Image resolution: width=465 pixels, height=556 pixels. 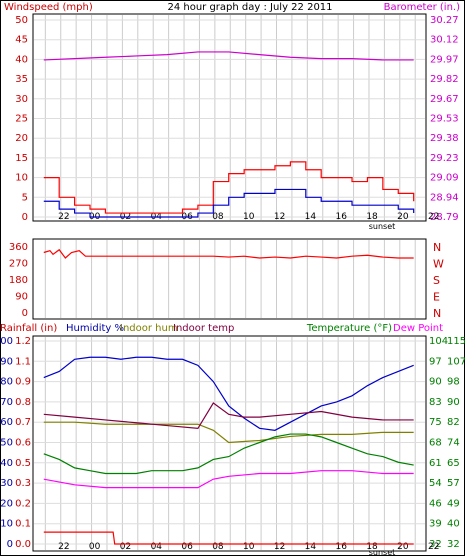 What do you see at coordinates (10, 544) in the screenshot?
I see `humidity-tick-label: 0` at bounding box center [10, 544].